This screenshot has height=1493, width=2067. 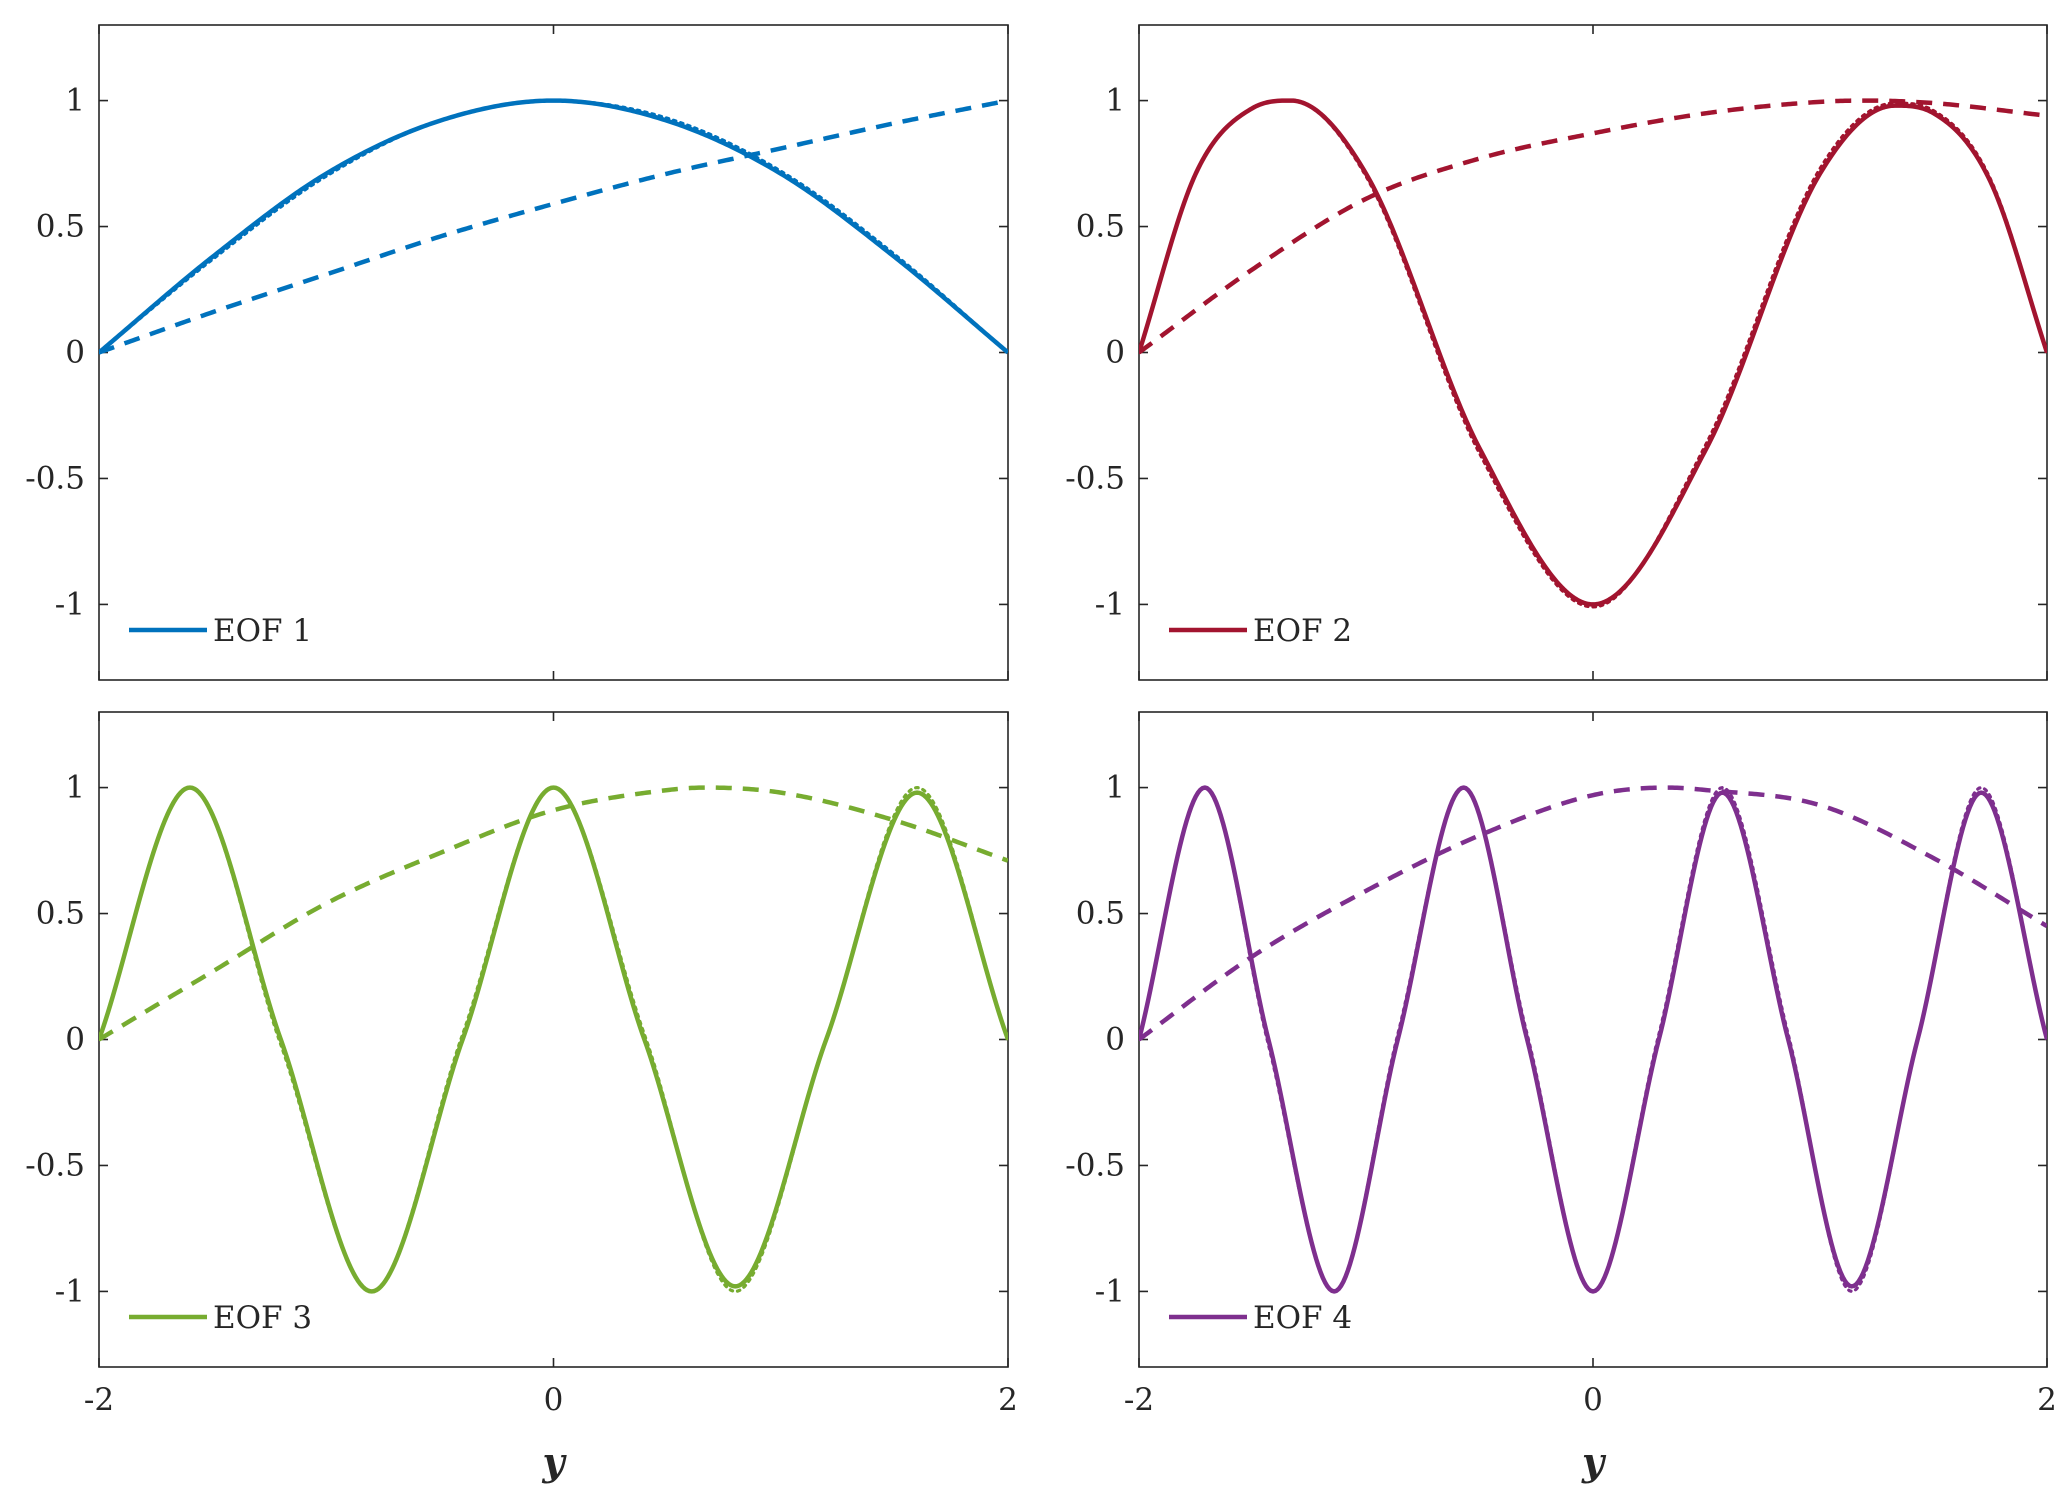 What do you see at coordinates (262, 1318) in the screenshot?
I see `legend-label: EOF 3` at bounding box center [262, 1318].